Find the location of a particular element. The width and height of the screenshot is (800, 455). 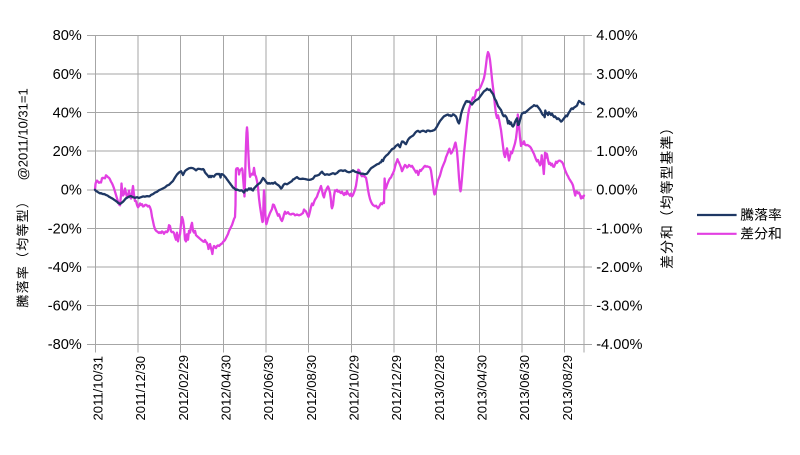

svg-text: 2012/04/30 is located at coordinates (226, 388).